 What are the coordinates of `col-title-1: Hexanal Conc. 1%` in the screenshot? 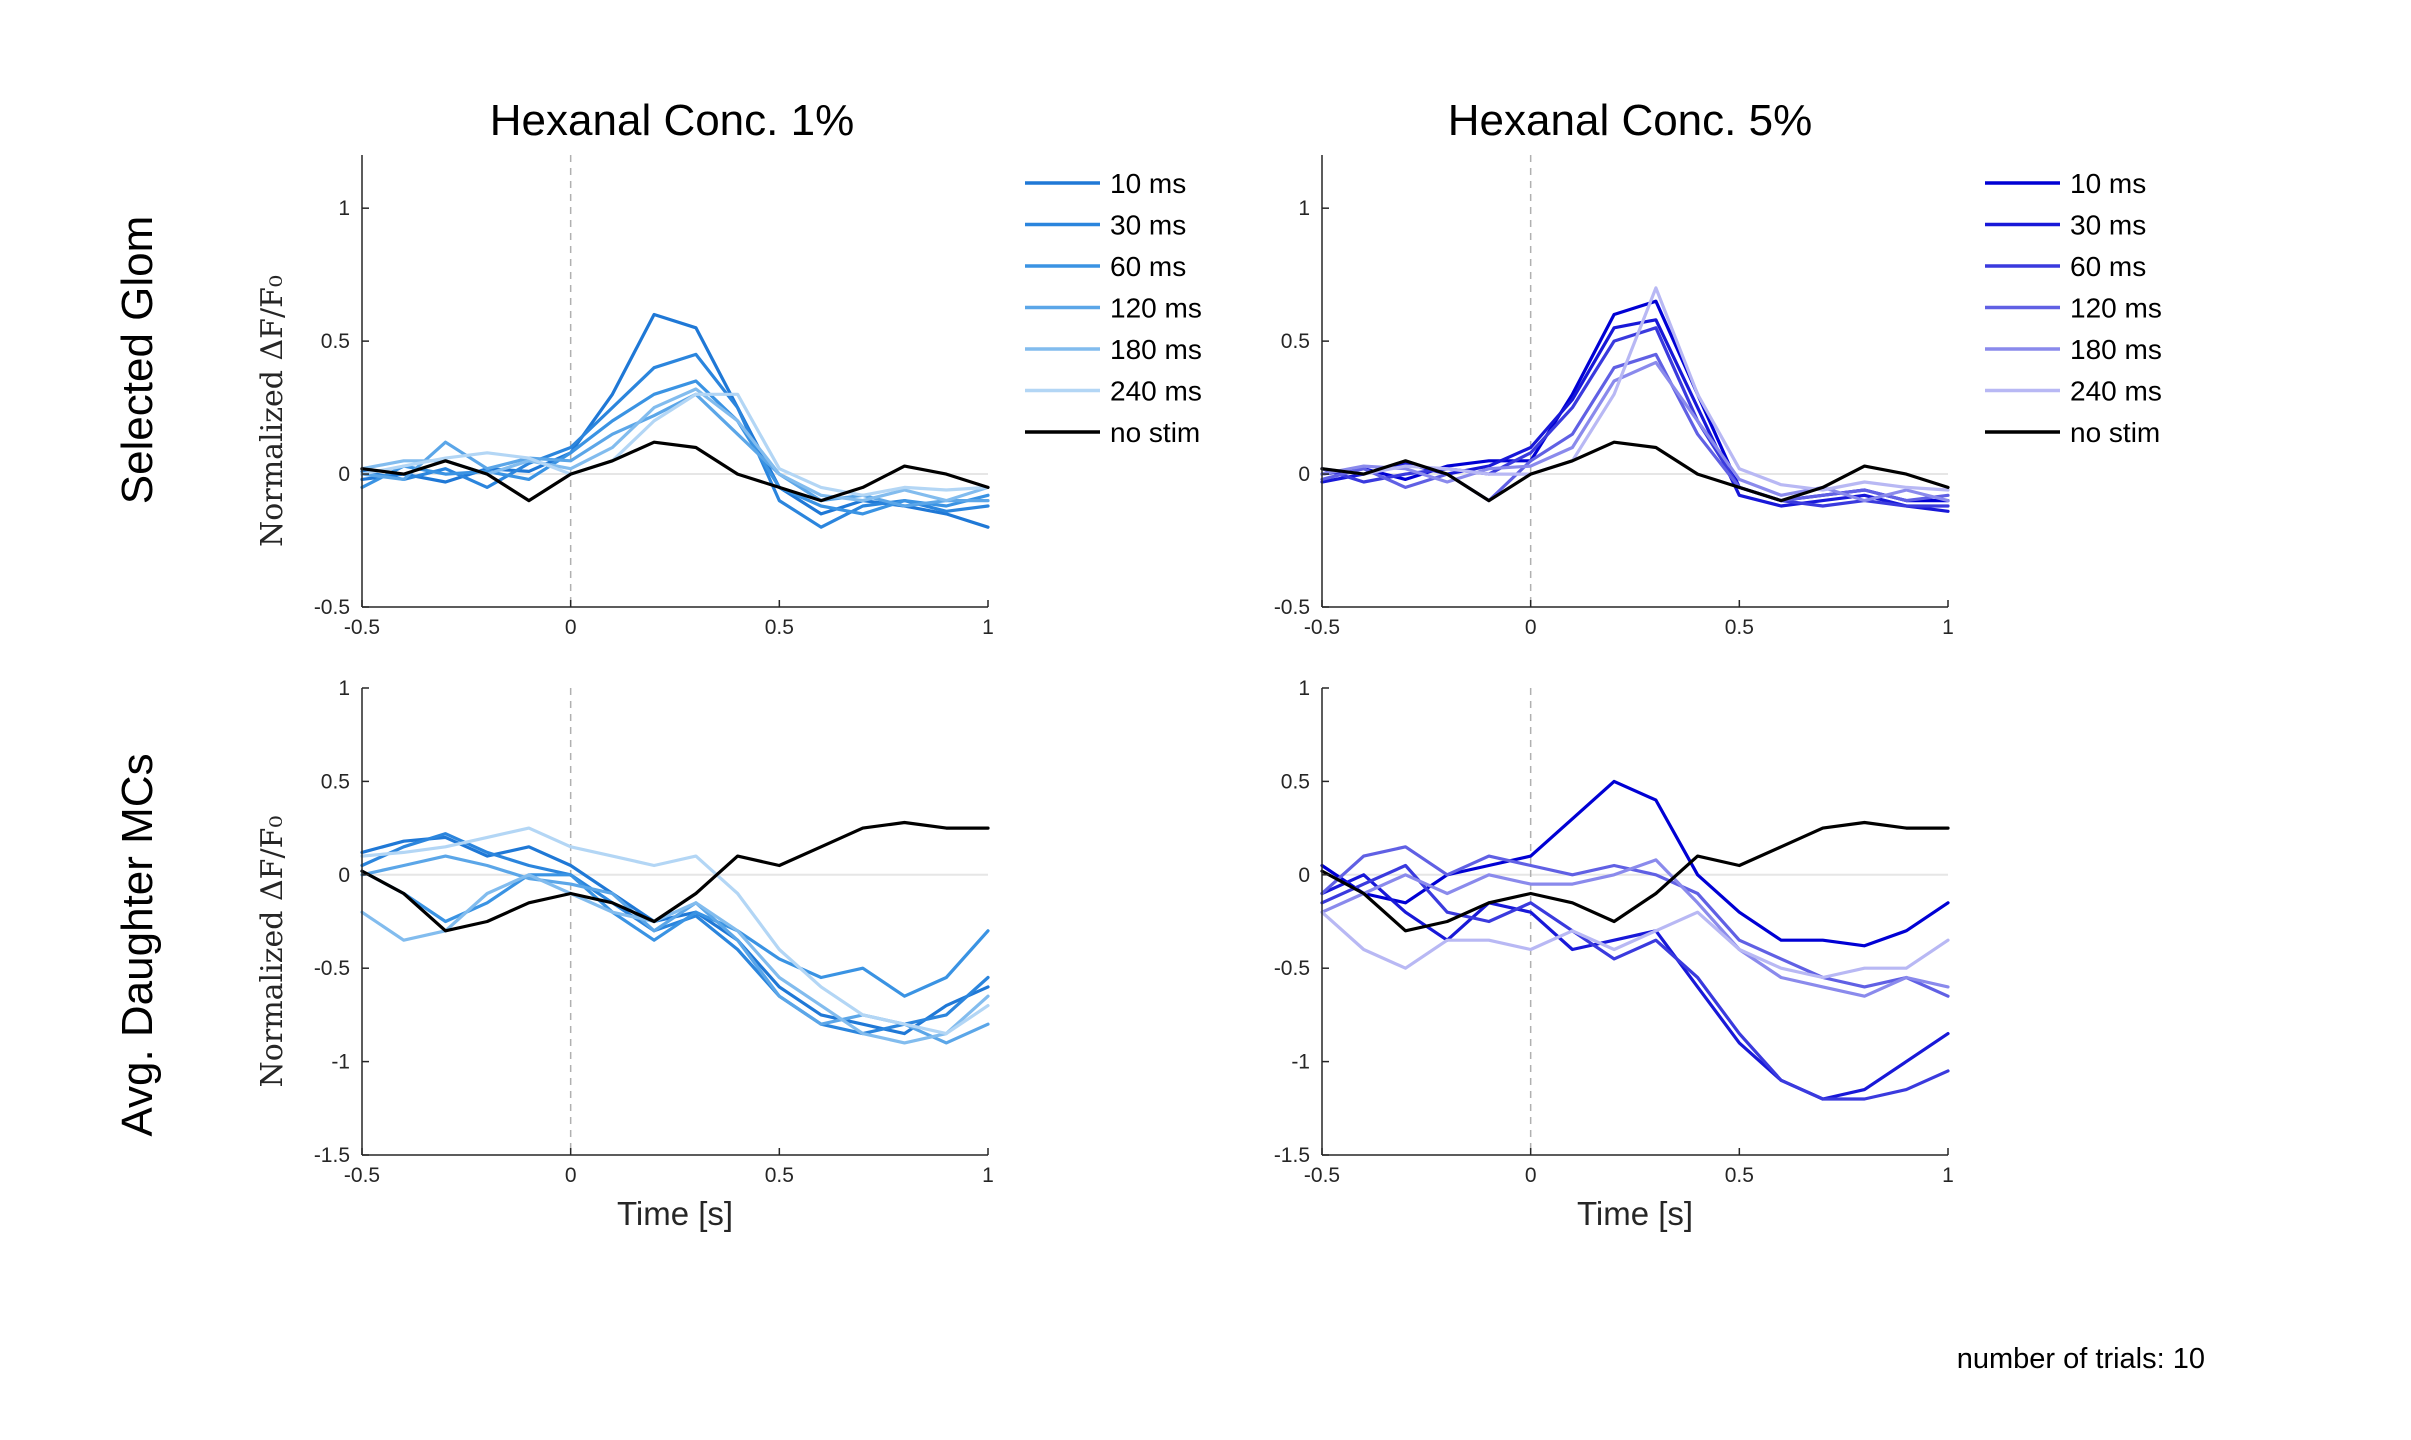 It's located at (672, 120).